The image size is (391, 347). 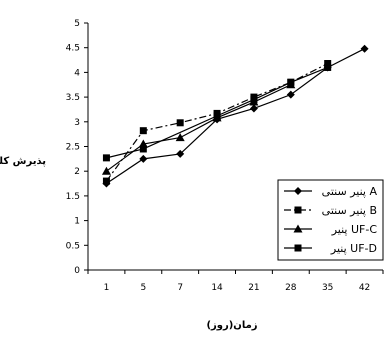 I want to click on legend-item: پنیر سنتی B, so click(x=330, y=210).